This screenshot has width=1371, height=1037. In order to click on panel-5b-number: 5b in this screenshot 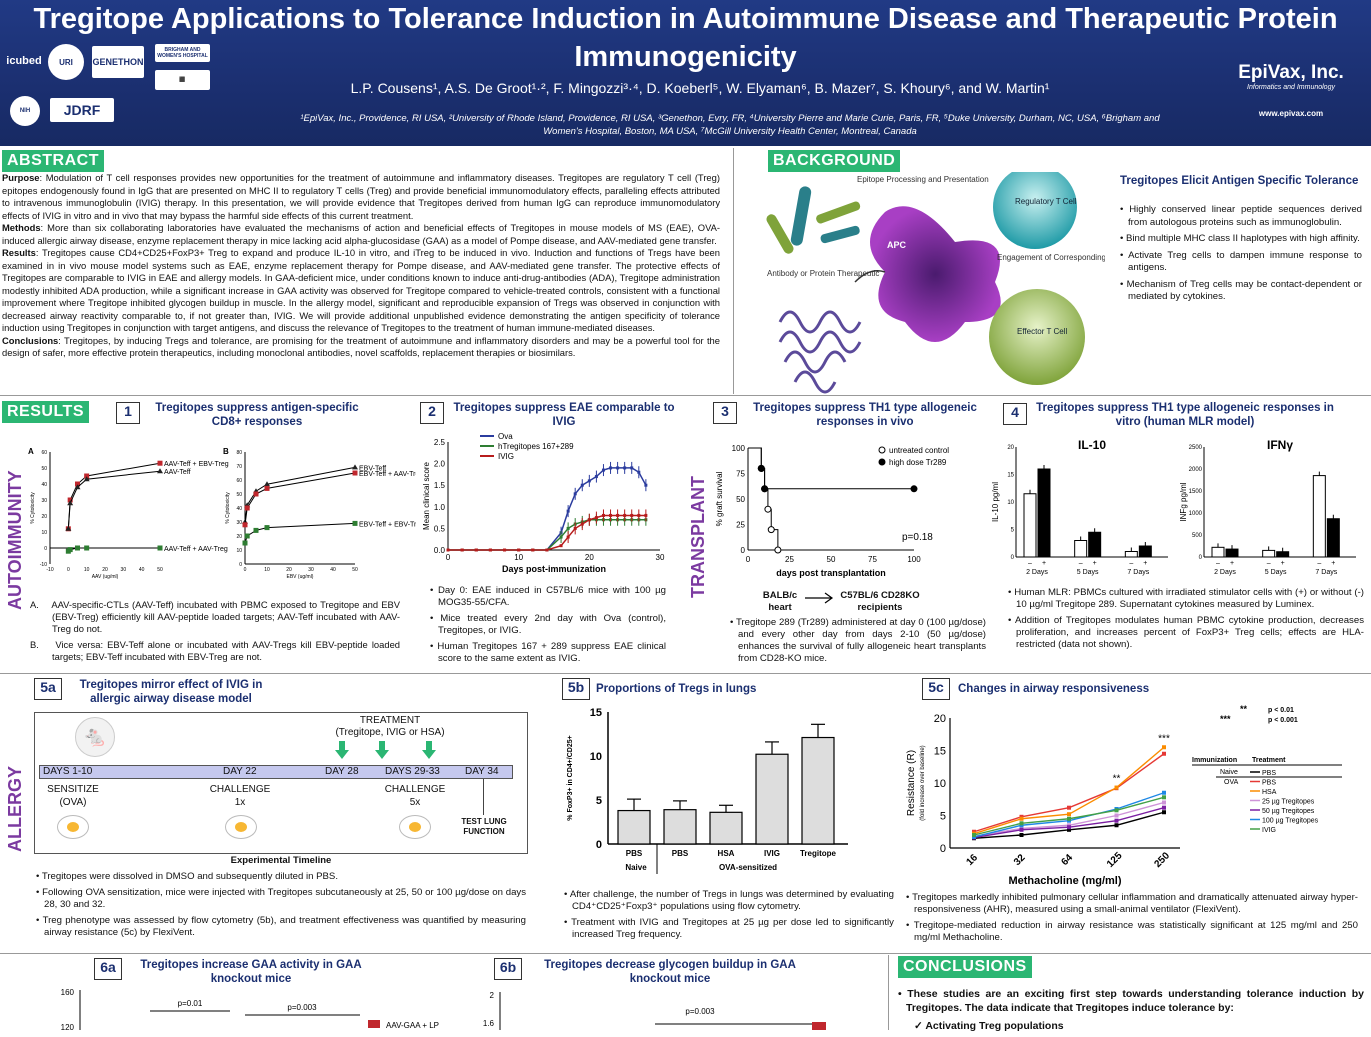, I will do `click(576, 689)`.